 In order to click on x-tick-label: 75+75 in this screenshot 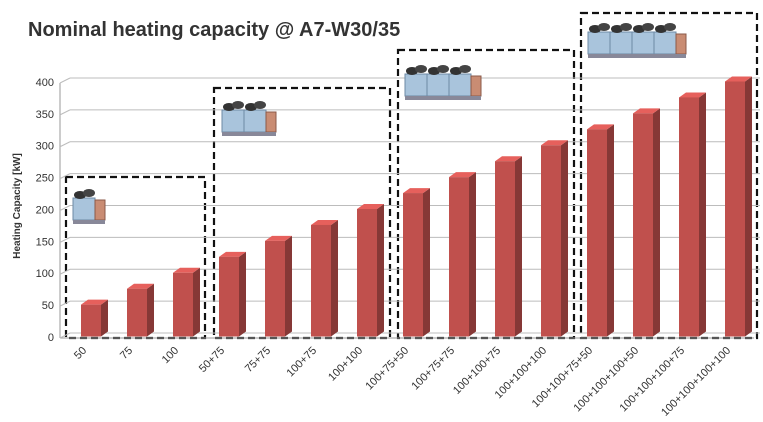, I will do `click(258, 360)`.